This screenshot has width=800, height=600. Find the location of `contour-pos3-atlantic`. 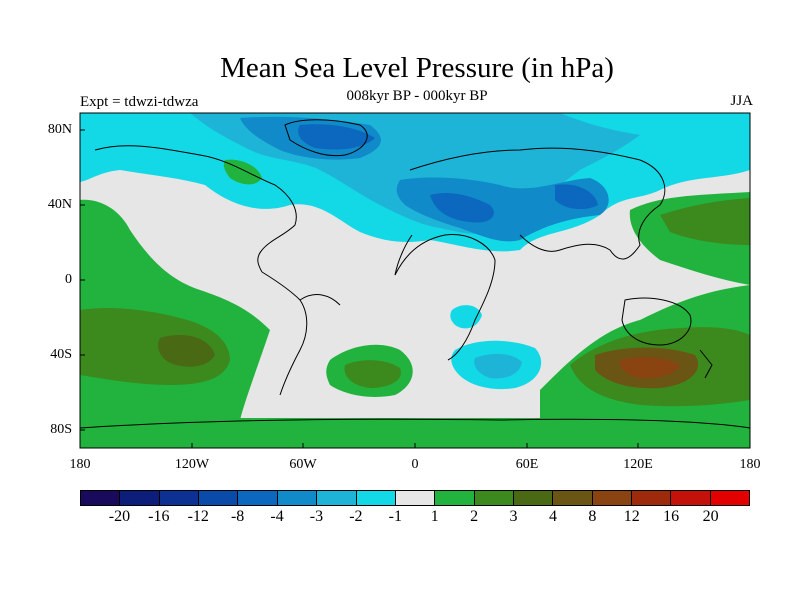

contour-pos3-atlantic is located at coordinates (372, 374).